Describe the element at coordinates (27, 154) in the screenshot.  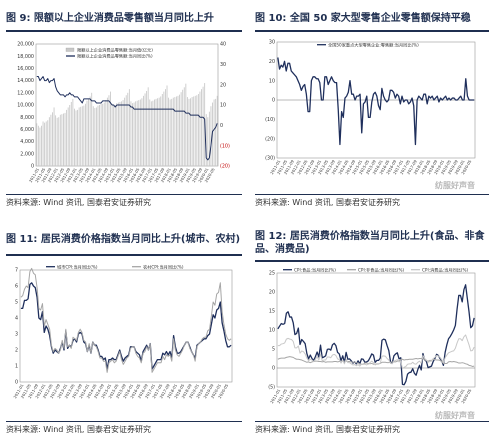
I see `y-tick-label: 2,000` at that location.